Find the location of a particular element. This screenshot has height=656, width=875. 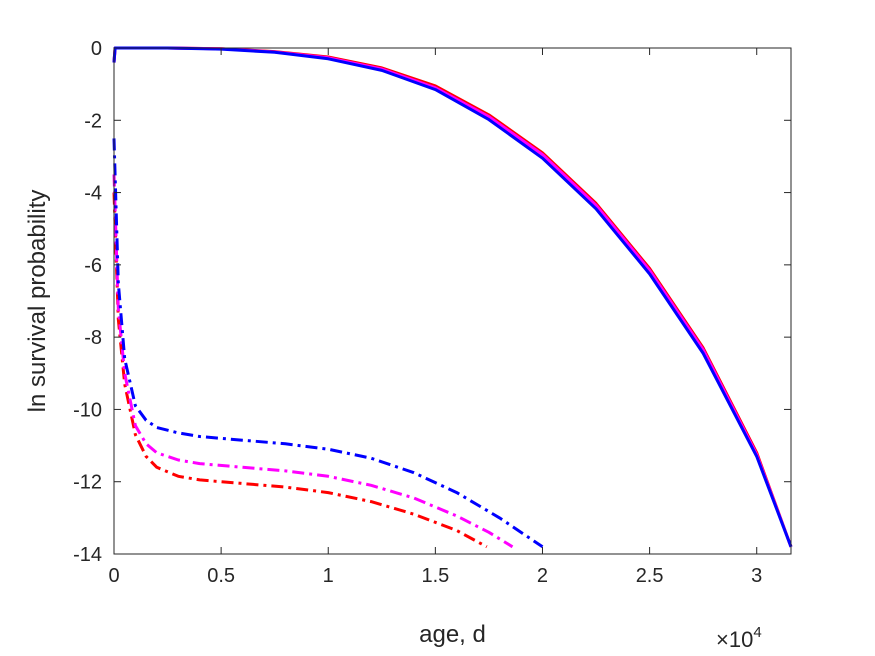

x-tick-label: 0.5 is located at coordinates (221, 576).